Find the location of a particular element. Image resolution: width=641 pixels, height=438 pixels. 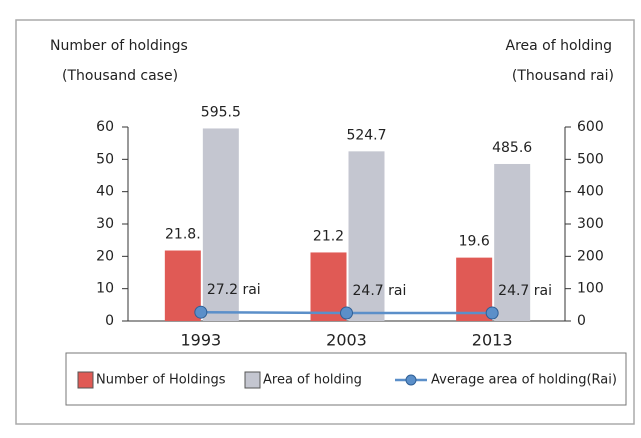

y2-axis-label: Area of holding is located at coordinates (559, 46).